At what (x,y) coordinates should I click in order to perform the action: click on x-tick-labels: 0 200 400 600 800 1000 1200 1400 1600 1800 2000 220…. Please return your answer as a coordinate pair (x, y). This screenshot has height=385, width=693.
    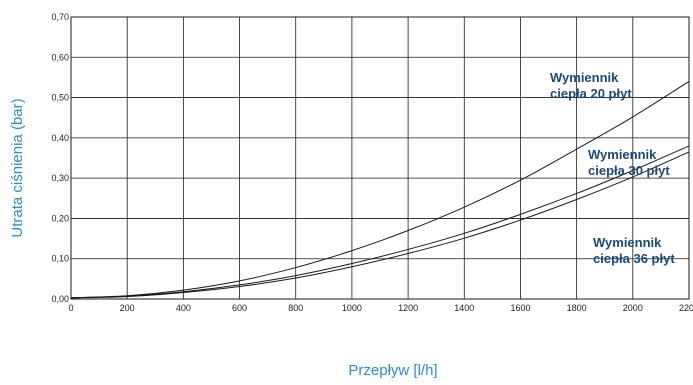
    Looking at the image, I should click on (380, 308).